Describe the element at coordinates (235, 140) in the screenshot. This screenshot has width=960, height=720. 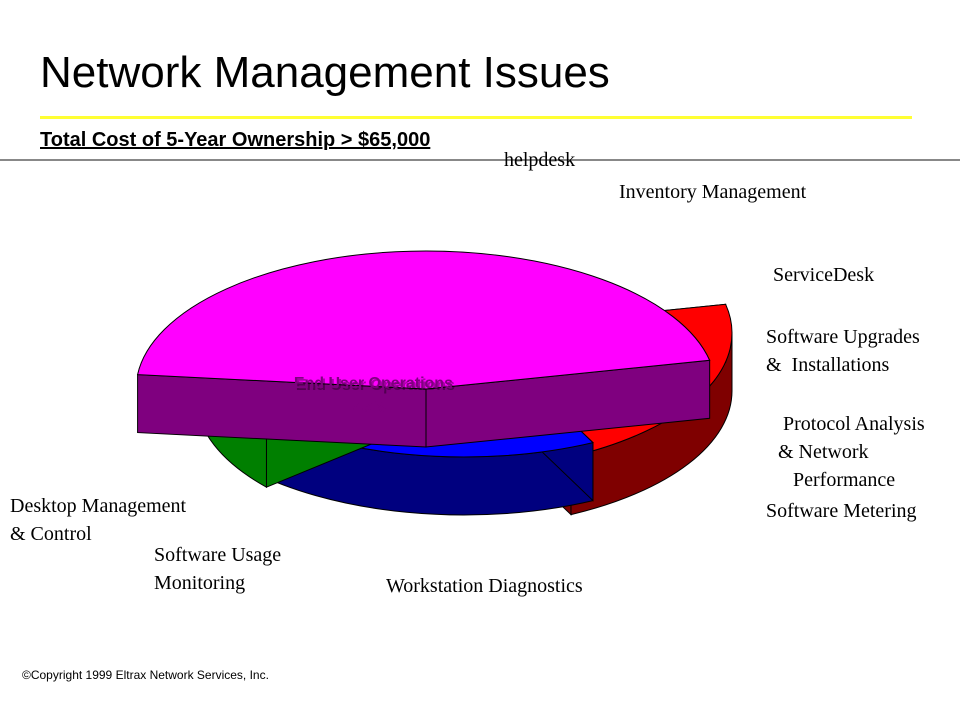
I see `slide-subtitle: Total Cost of 5-Year Ownership > $65,000` at that location.